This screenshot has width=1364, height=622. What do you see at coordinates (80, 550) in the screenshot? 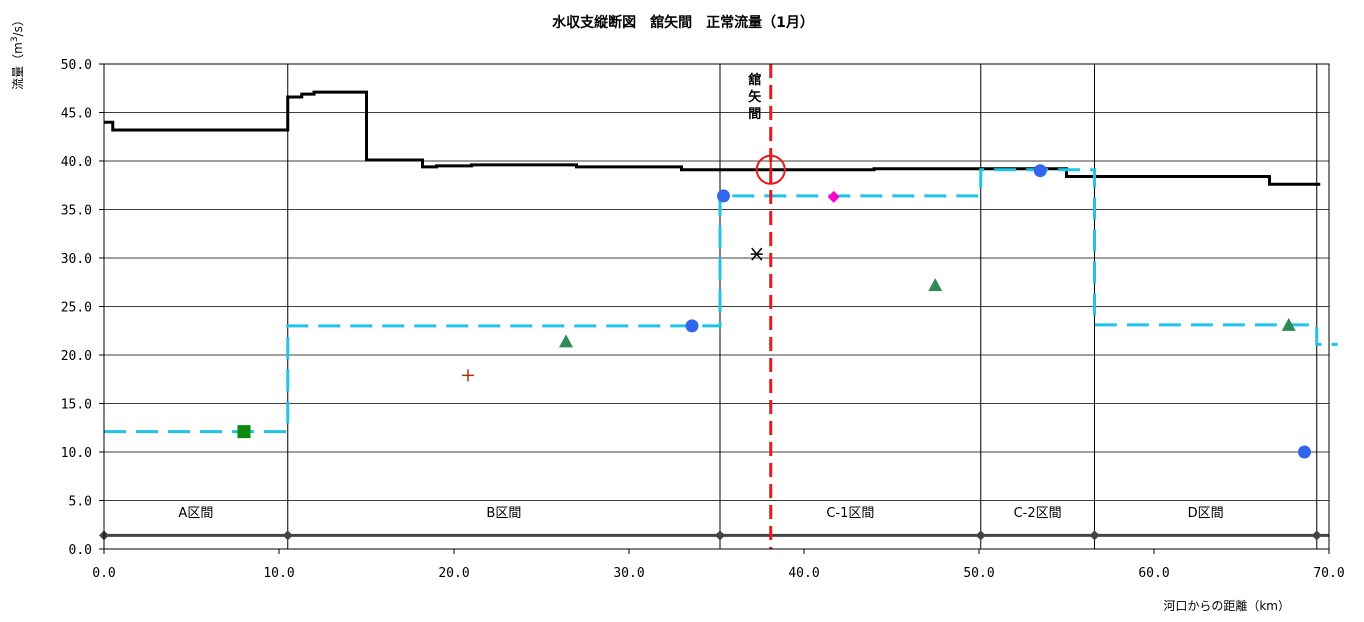
I see `y-tick-label: 0.0` at bounding box center [80, 550].